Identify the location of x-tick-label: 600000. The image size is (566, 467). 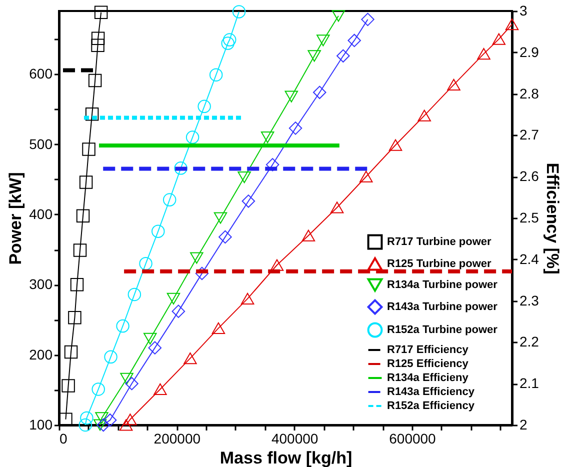
(412, 438).